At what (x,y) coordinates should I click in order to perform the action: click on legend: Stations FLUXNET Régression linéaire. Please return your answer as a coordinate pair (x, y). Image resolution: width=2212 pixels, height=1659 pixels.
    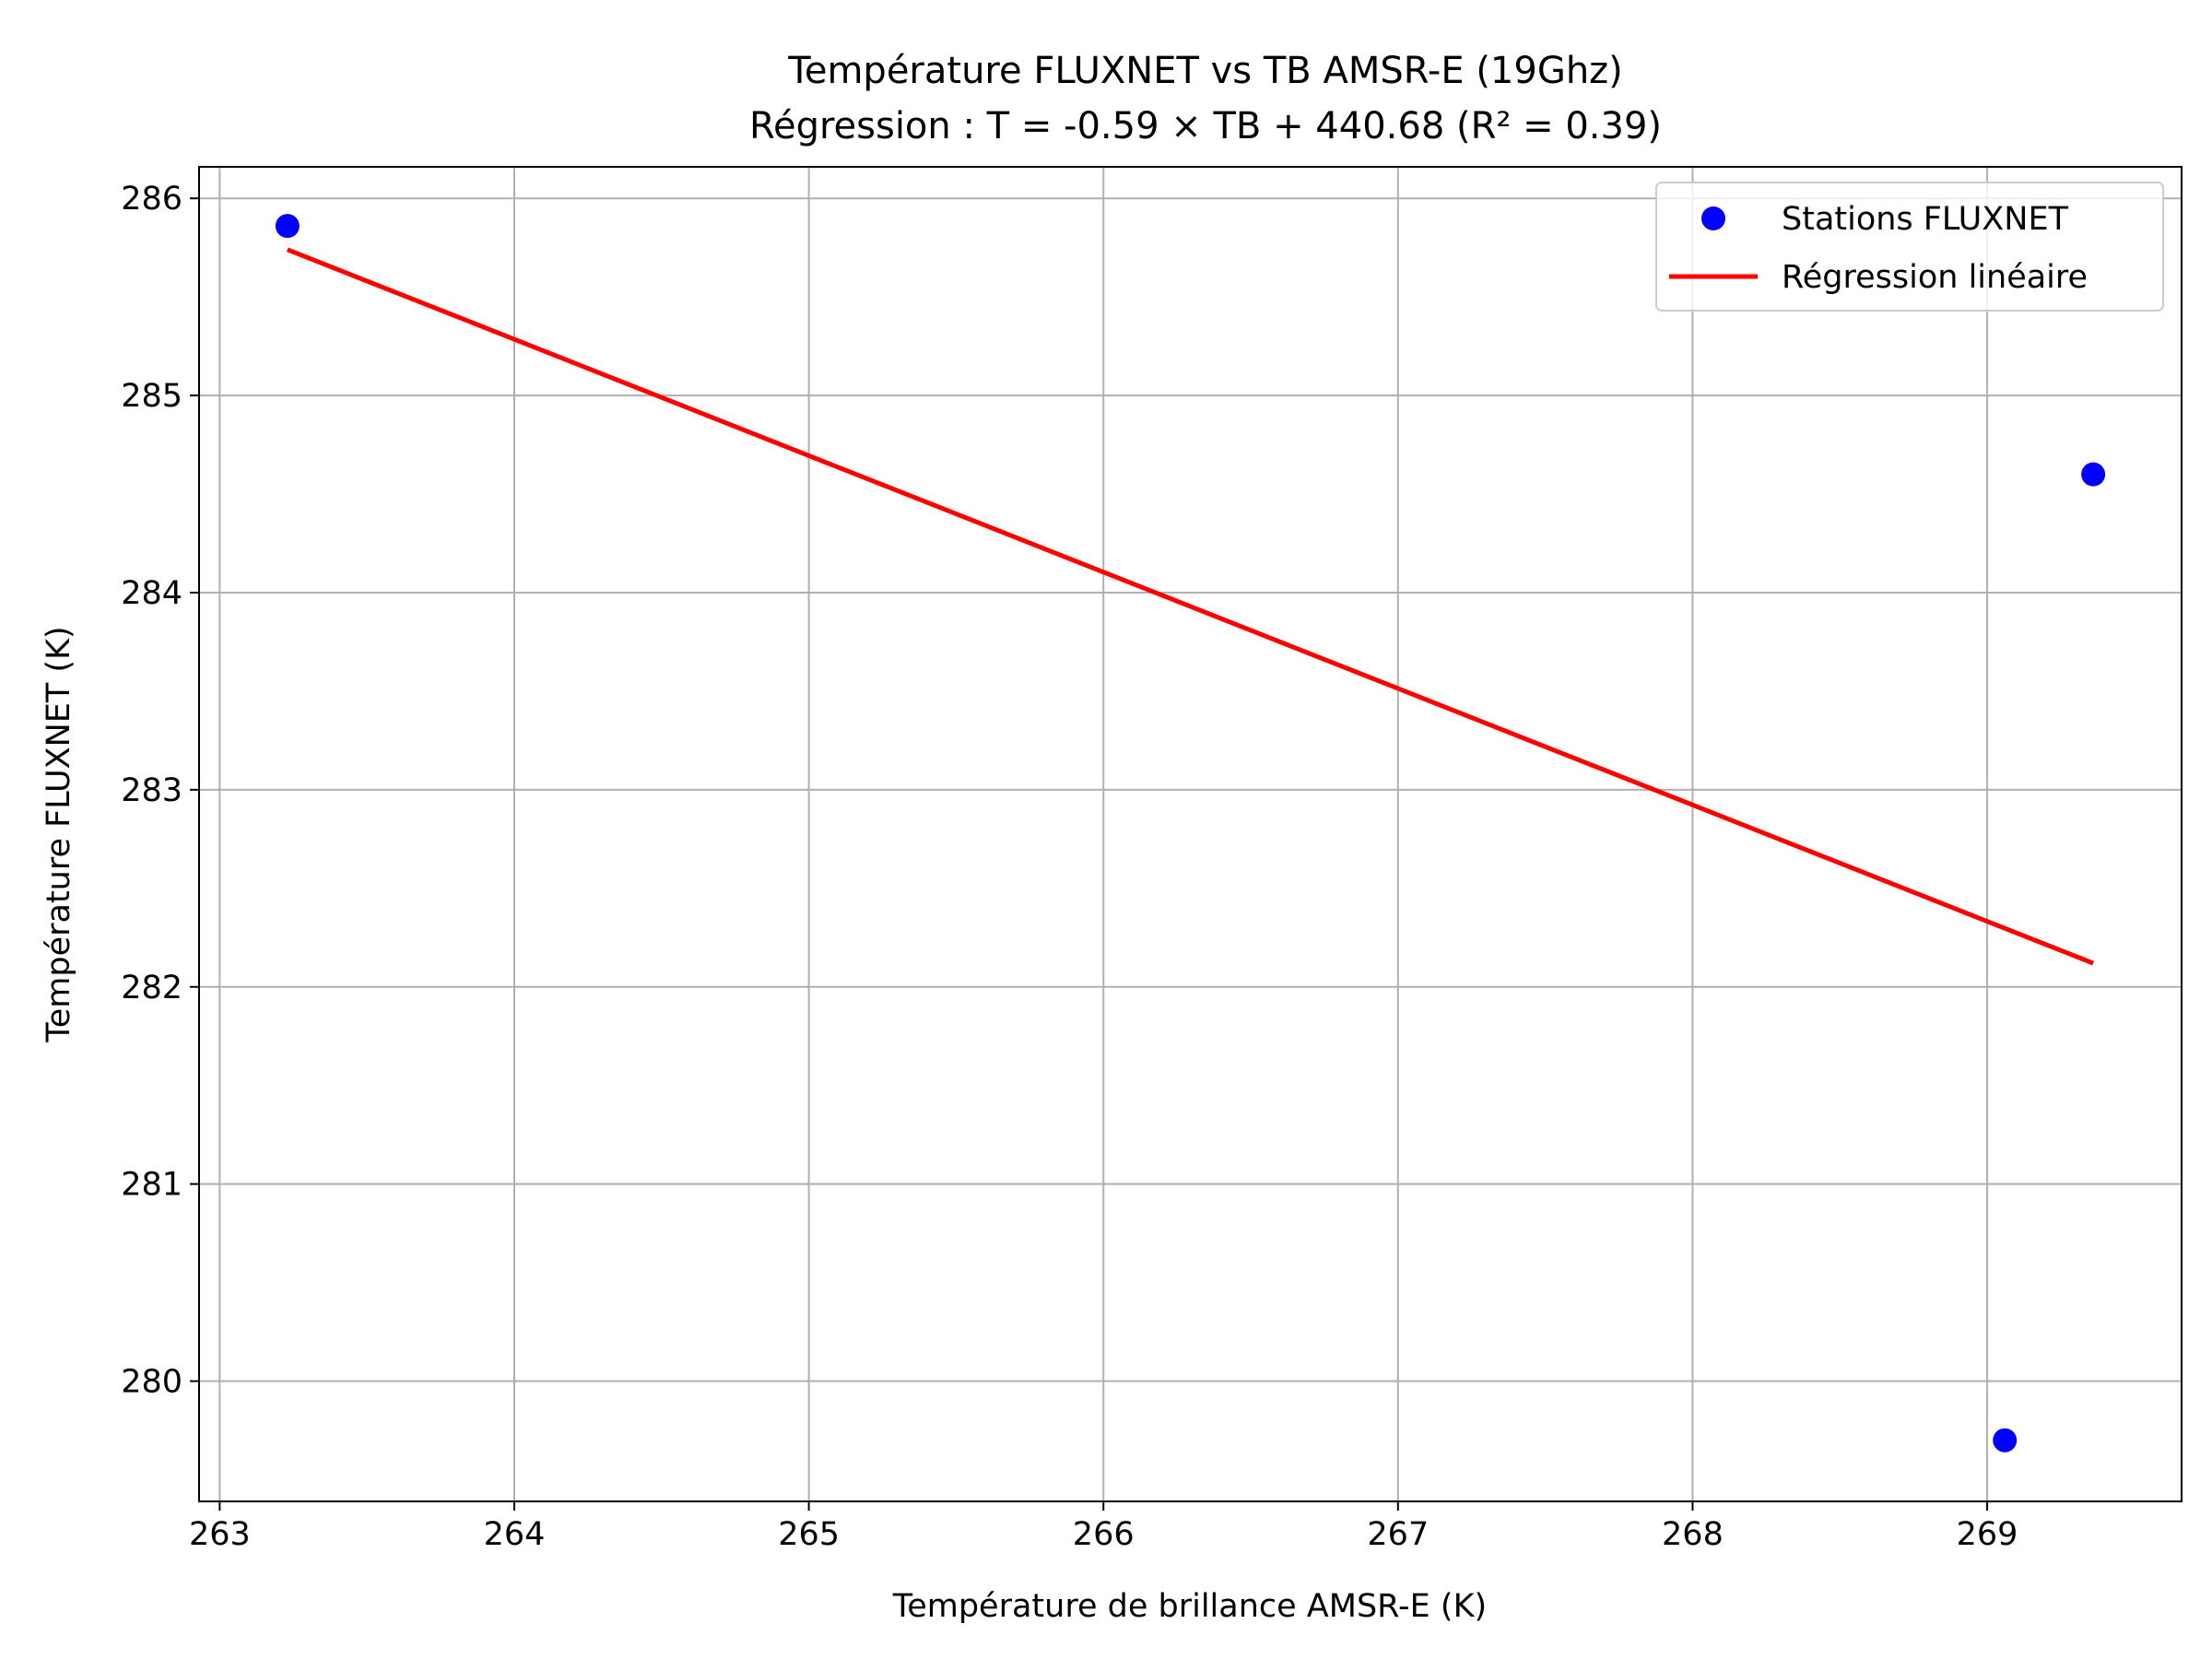
    Looking at the image, I should click on (1909, 247).